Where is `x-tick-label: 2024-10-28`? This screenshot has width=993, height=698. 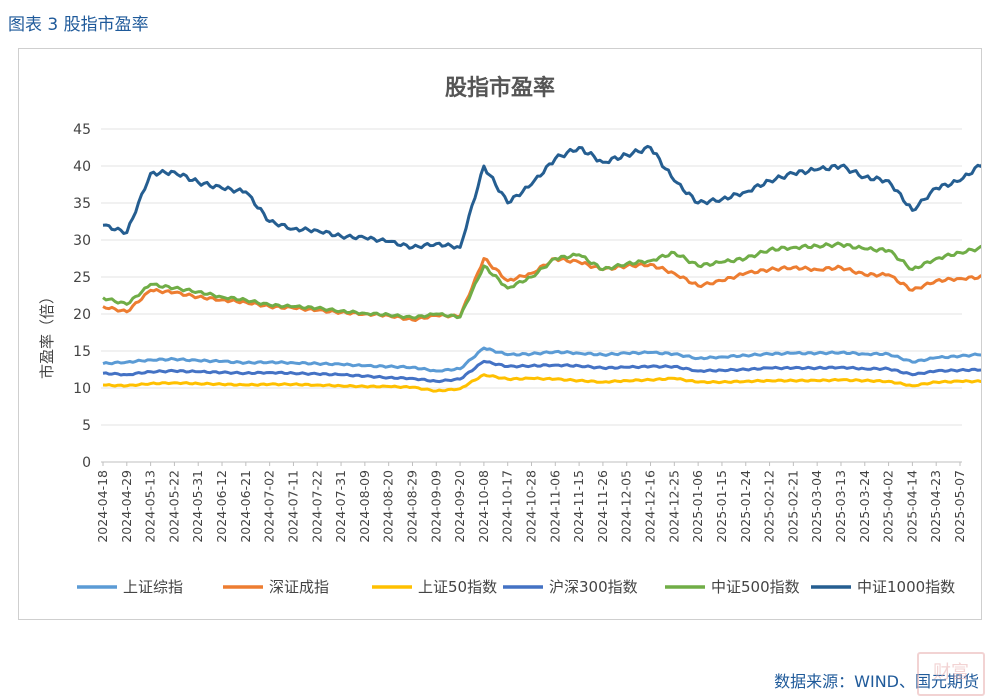
x-tick-label: 2024-10-28 is located at coordinates (531, 506).